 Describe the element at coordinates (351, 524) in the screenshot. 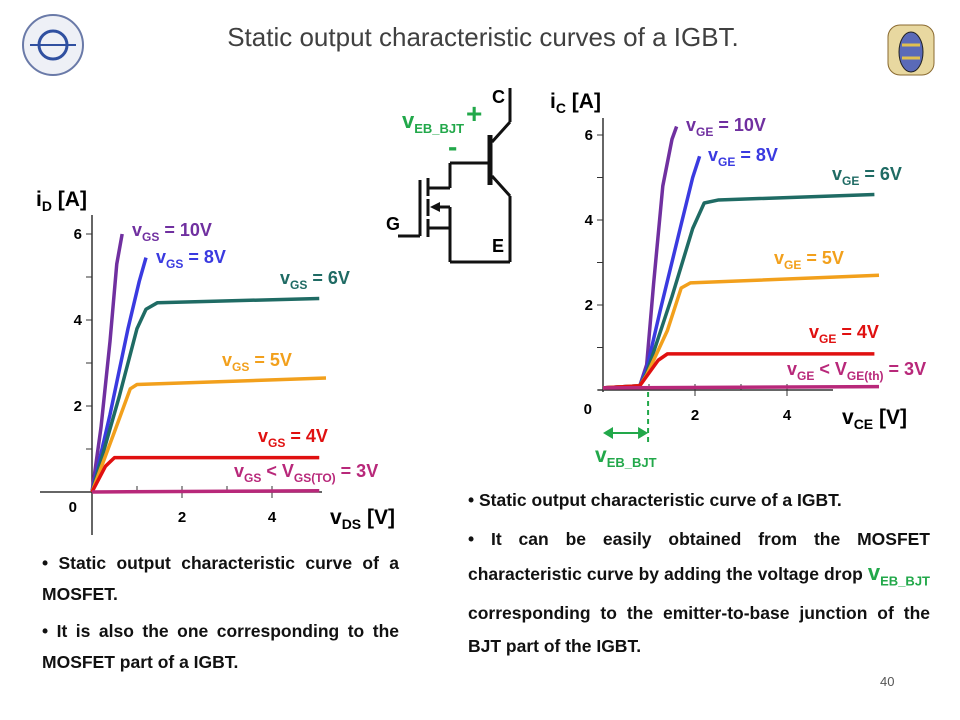

I see `text-part: DS` at that location.